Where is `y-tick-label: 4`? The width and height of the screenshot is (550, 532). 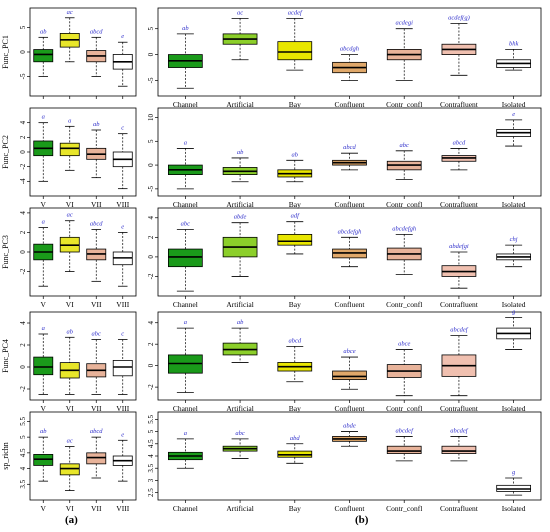
y-tick-label: 4 is located at coordinates (23, 122).